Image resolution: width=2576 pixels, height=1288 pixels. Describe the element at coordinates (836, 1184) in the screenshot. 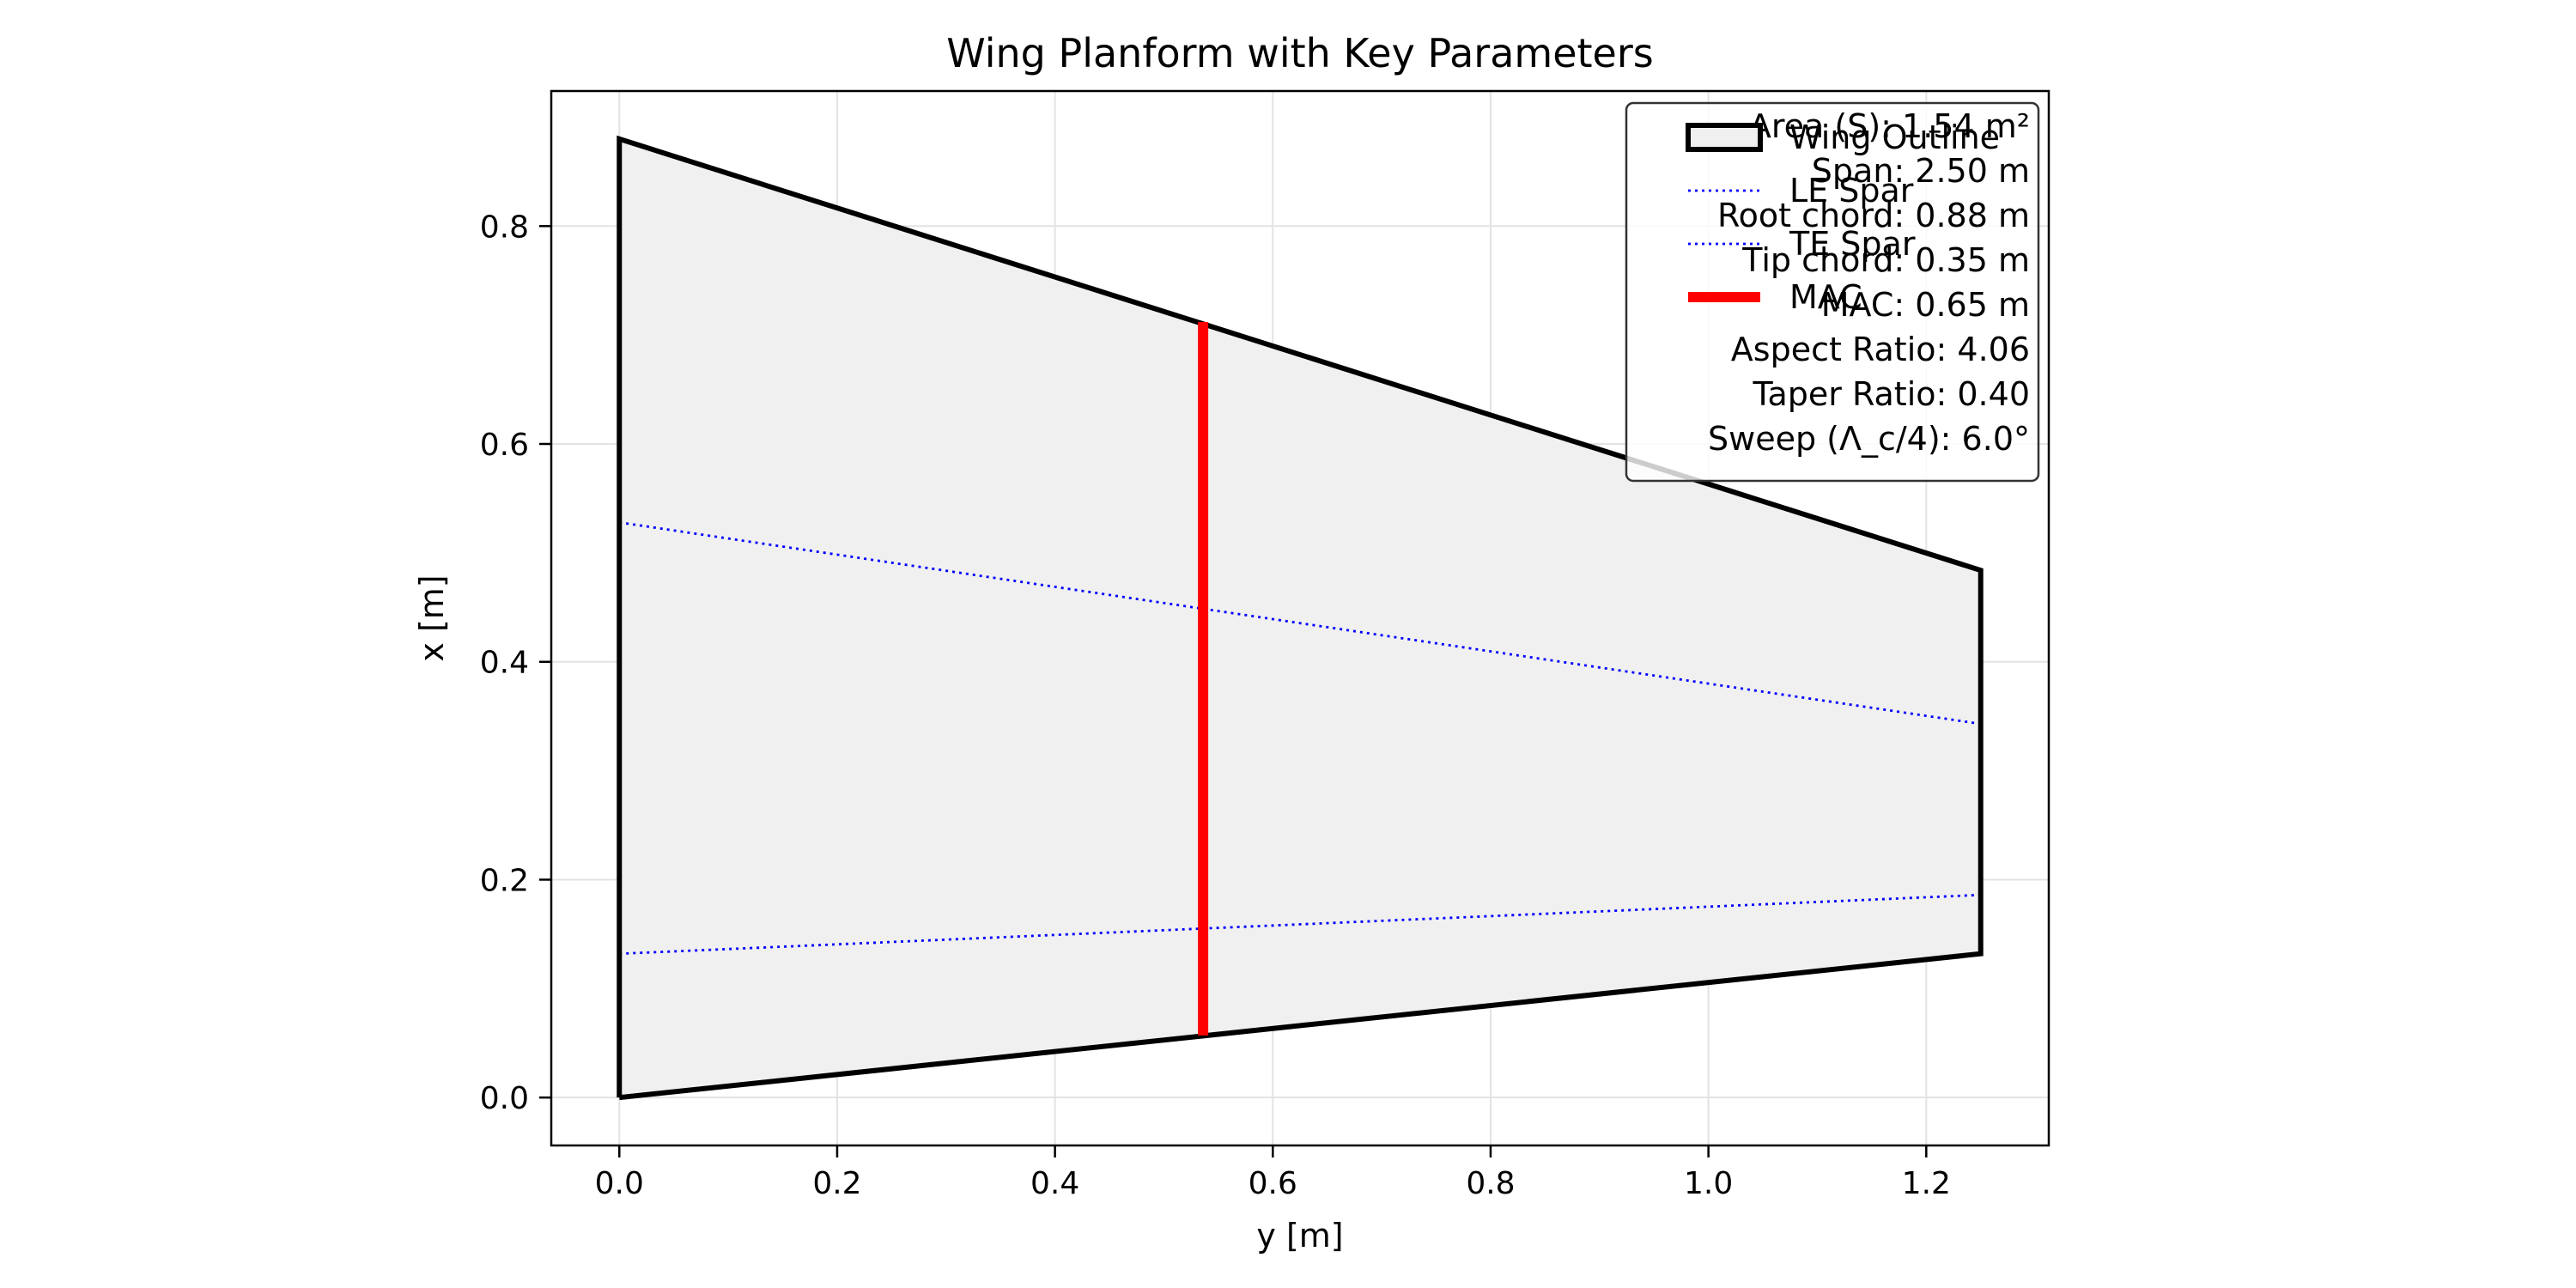

I see `x-tick-label: 0.2` at that location.